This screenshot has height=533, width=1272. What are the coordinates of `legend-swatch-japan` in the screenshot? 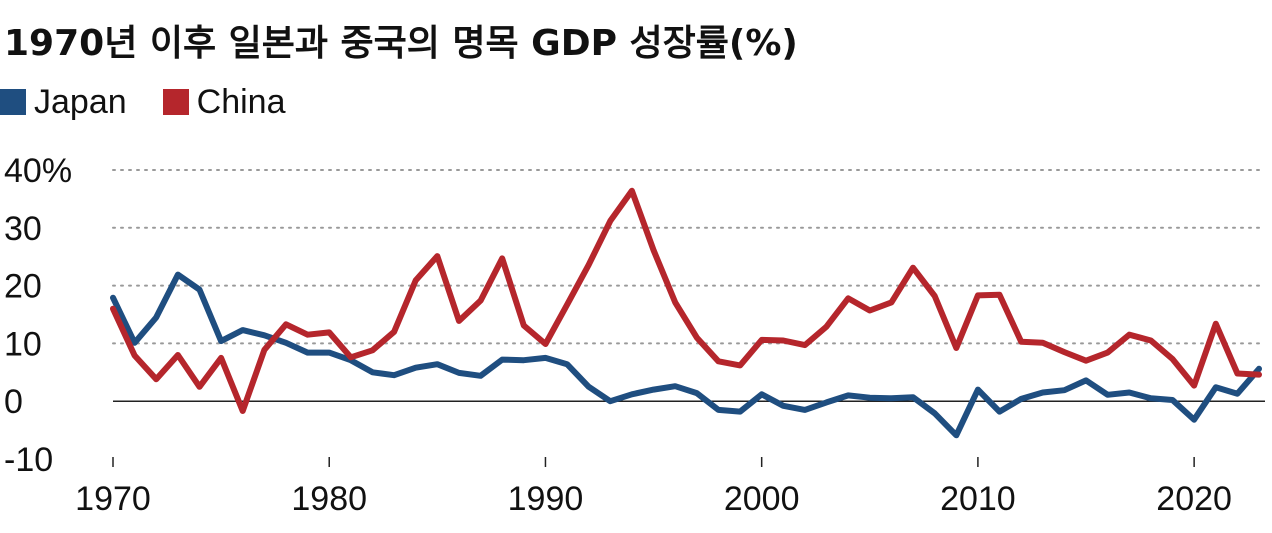 It's located at (13, 102).